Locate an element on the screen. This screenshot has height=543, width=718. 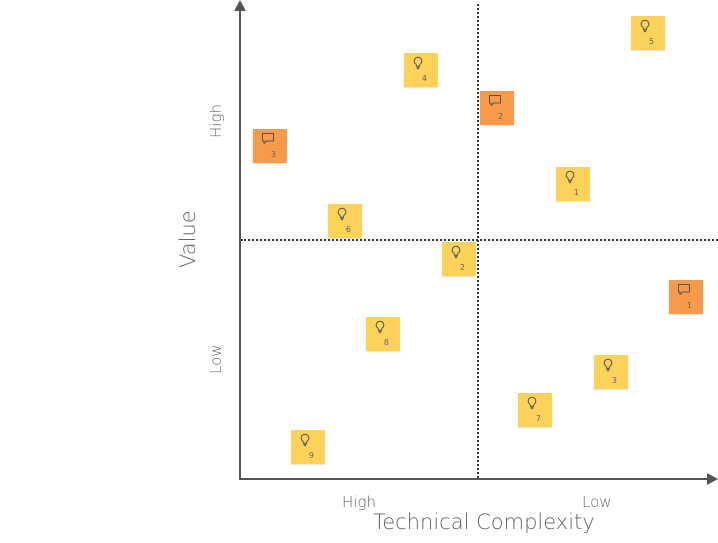
note-number: 5 is located at coordinates (651, 41).